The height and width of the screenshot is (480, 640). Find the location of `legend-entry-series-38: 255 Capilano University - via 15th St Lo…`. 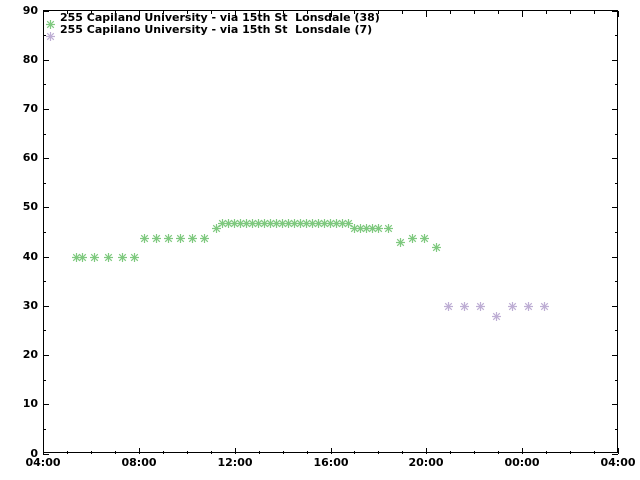

legend-entry-series-38: 255 Capilano University - via 15th St Lo… is located at coordinates (213, 20).